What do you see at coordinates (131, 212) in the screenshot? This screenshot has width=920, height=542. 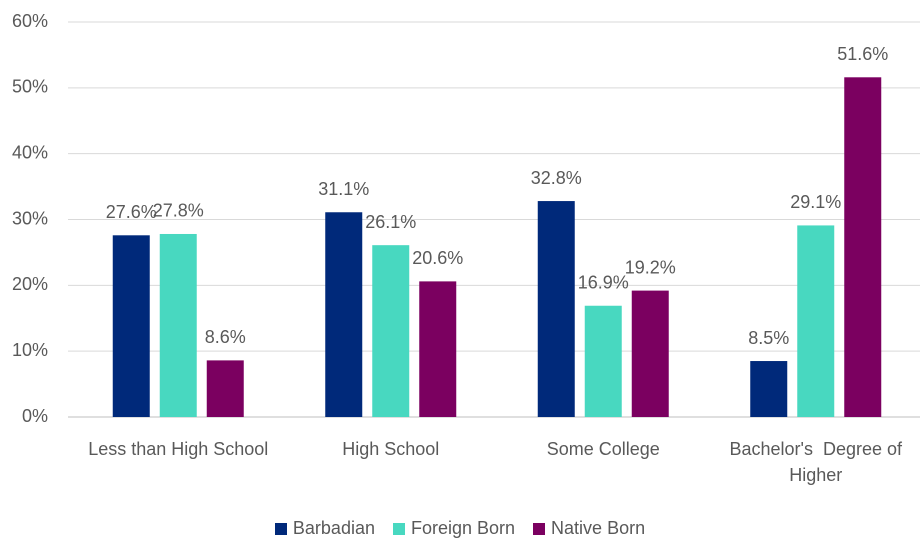 I see `value-label: 27.6%` at bounding box center [131, 212].